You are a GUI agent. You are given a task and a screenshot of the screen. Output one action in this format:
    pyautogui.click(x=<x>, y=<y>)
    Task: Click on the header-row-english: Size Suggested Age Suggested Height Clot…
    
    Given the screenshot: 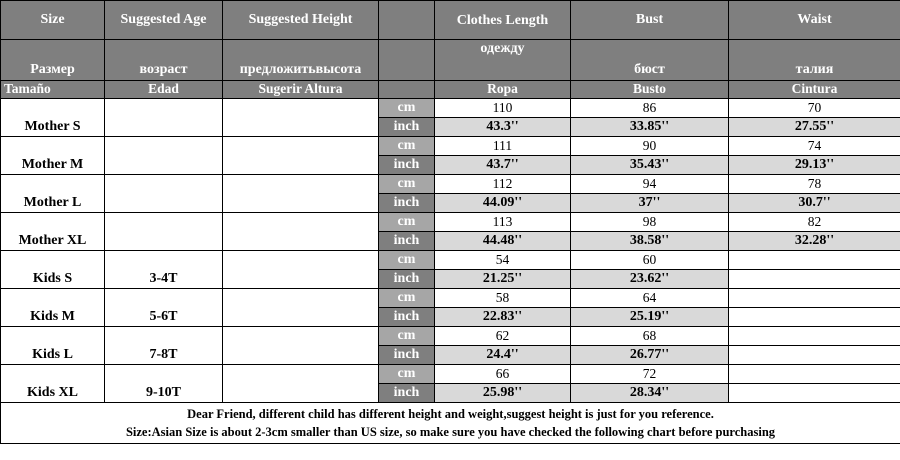 What is the action you would take?
    pyautogui.click(x=450, y=20)
    